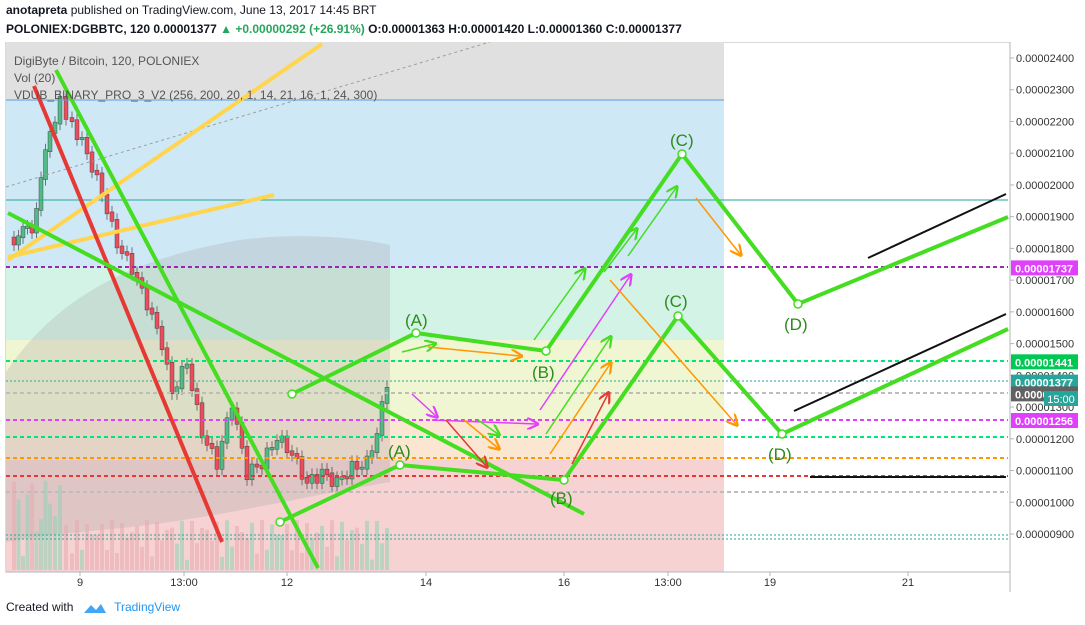  What do you see at coordinates (107, 61) in the screenshot?
I see `legend-title: DigiByte / Bitcoin, 120, POLONIEX` at bounding box center [107, 61].